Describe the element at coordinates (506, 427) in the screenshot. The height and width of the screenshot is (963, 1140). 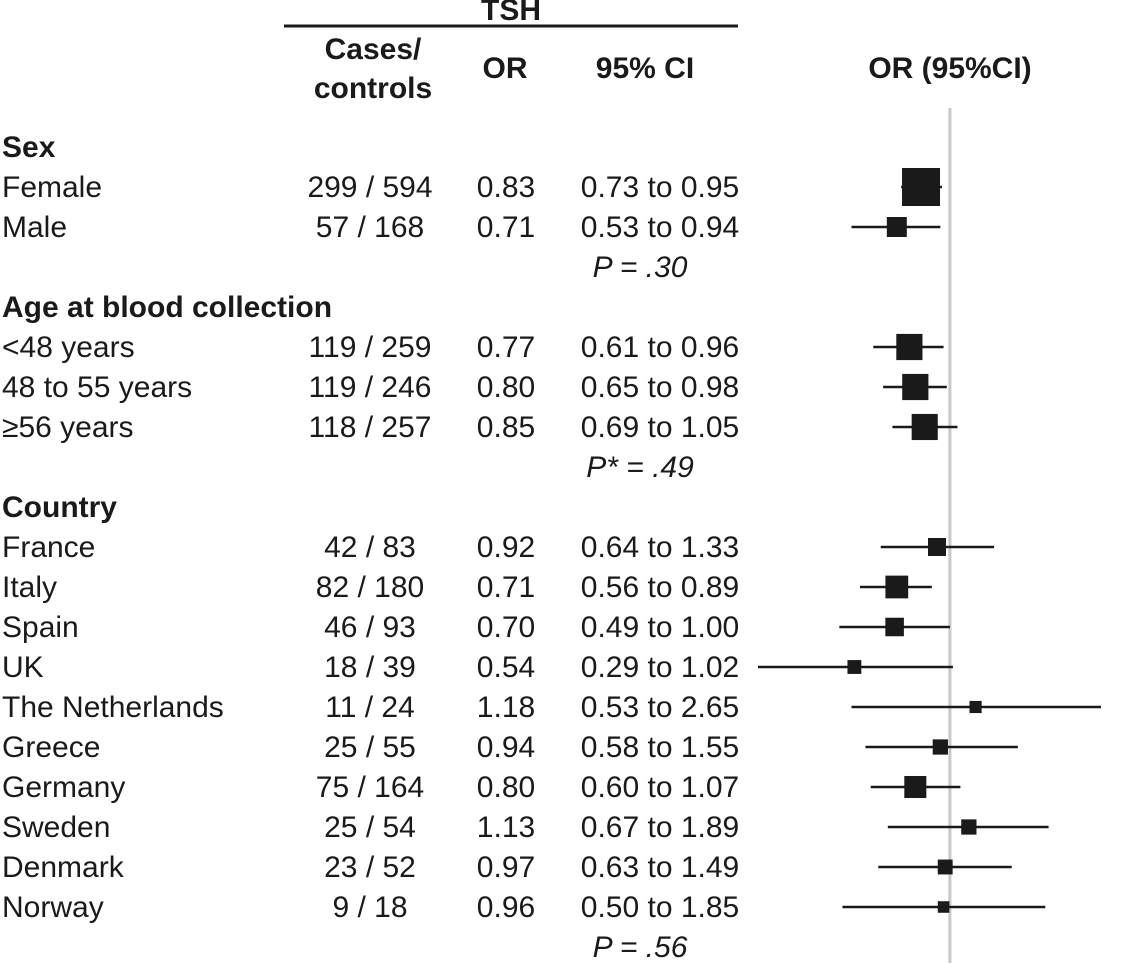
I see `row-or: 0.85` at that location.